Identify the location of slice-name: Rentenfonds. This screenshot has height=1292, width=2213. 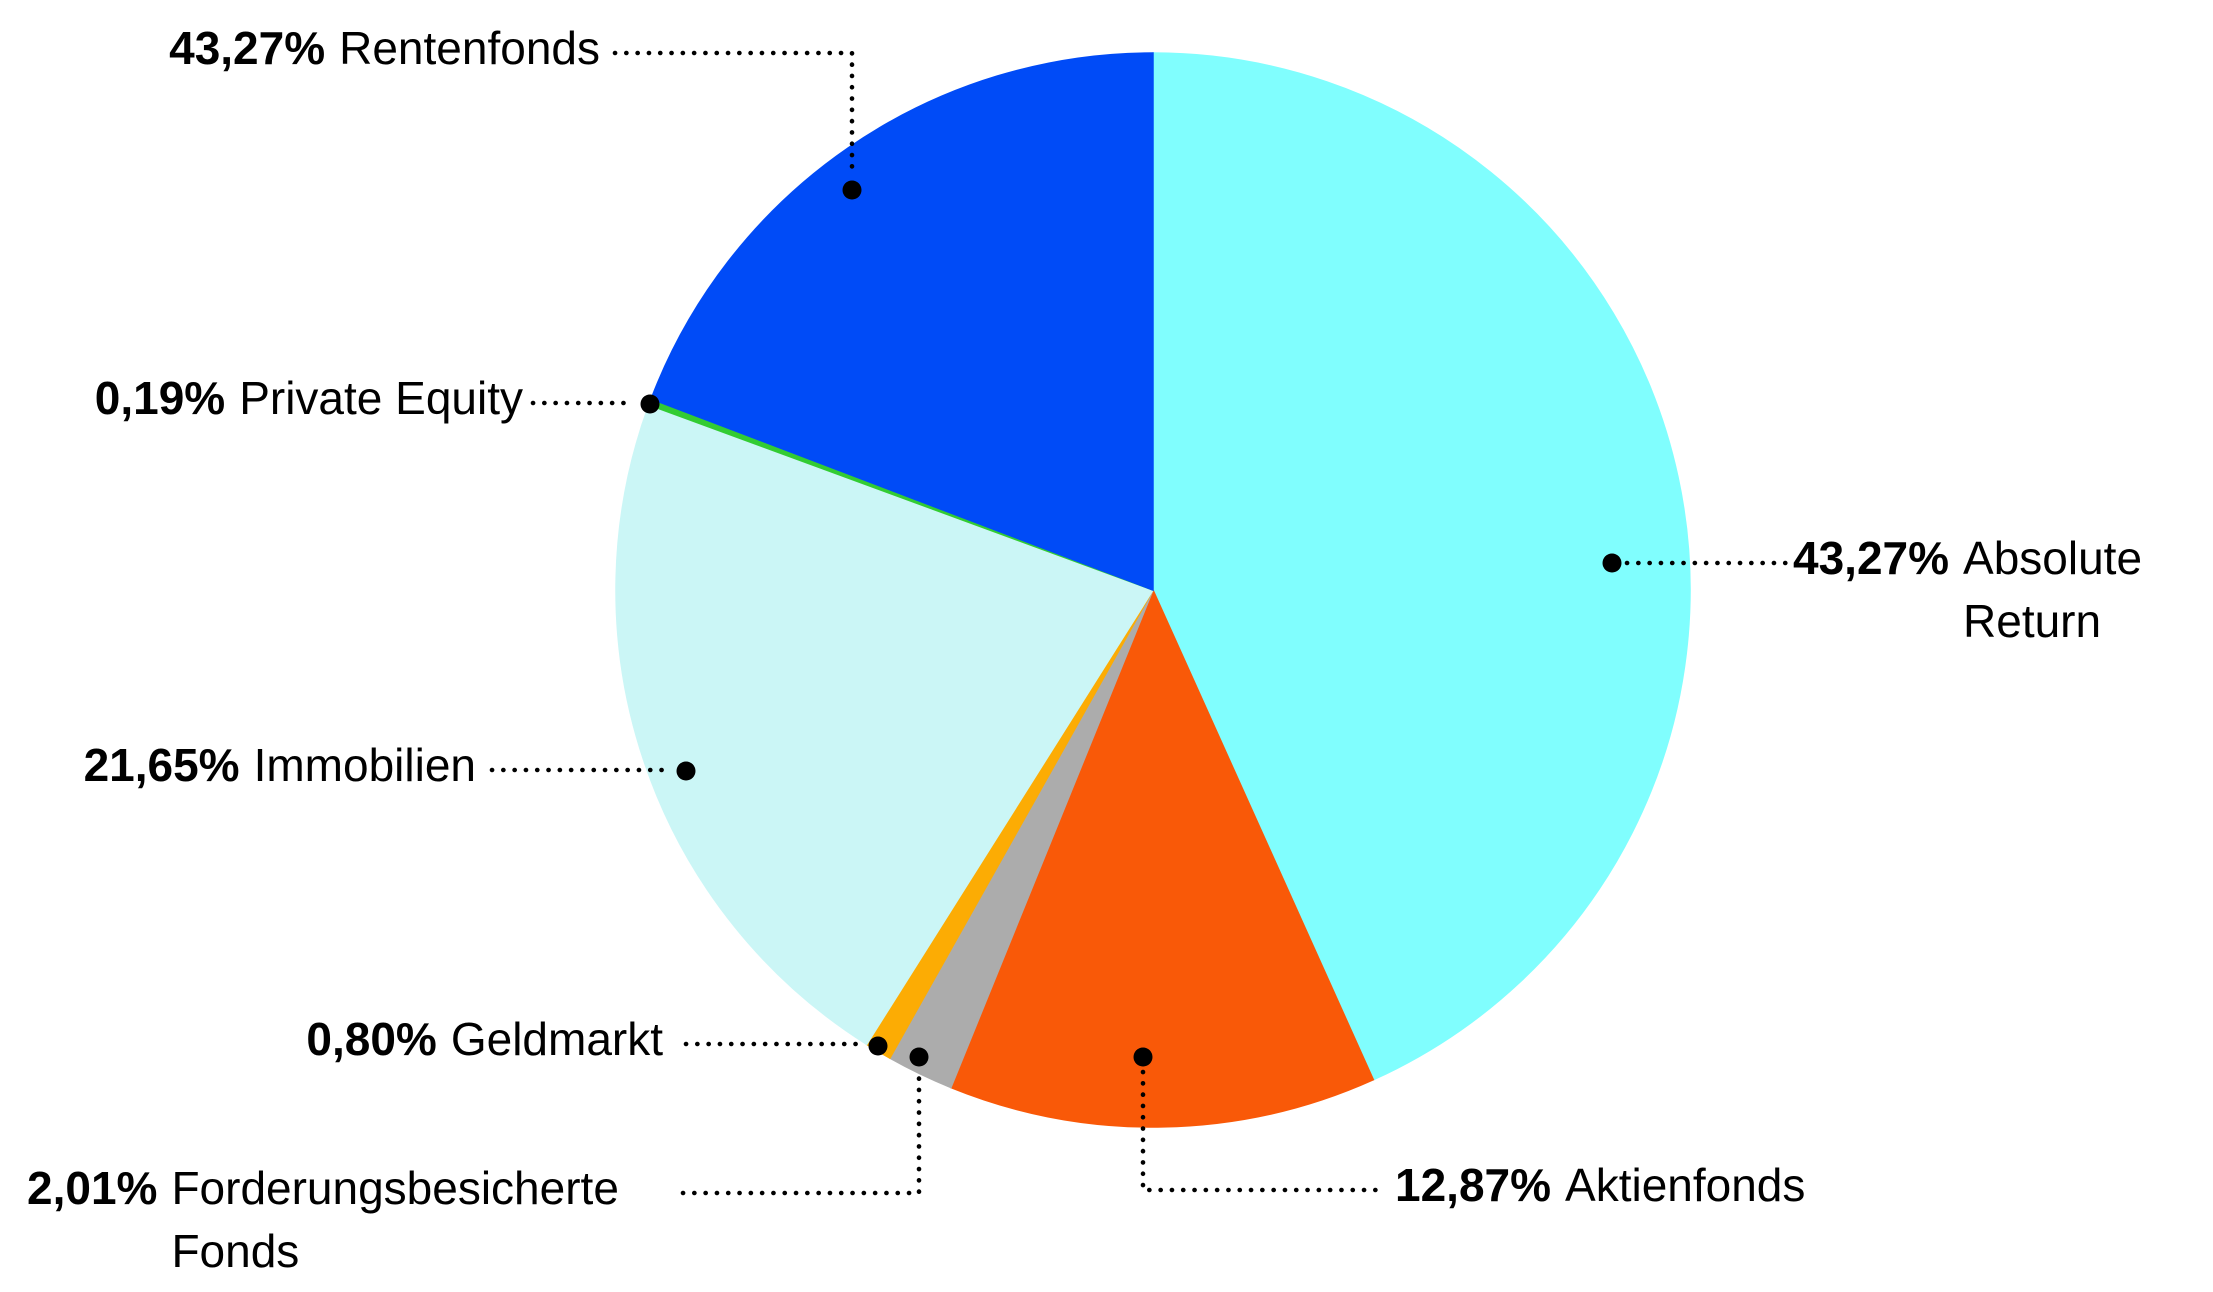
(469, 48).